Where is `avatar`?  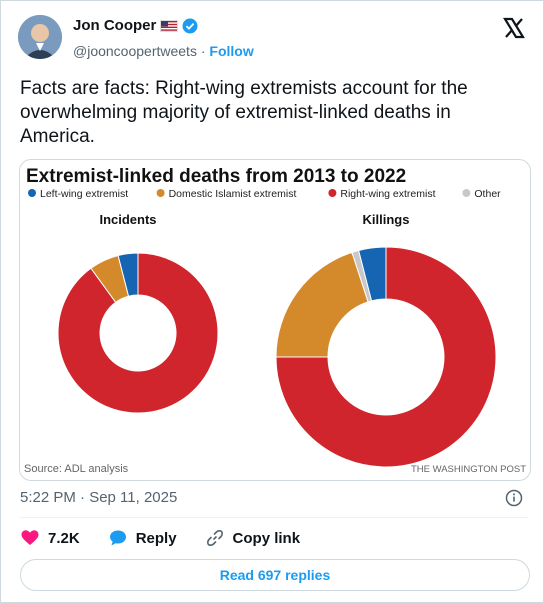
avatar is located at coordinates (40, 37).